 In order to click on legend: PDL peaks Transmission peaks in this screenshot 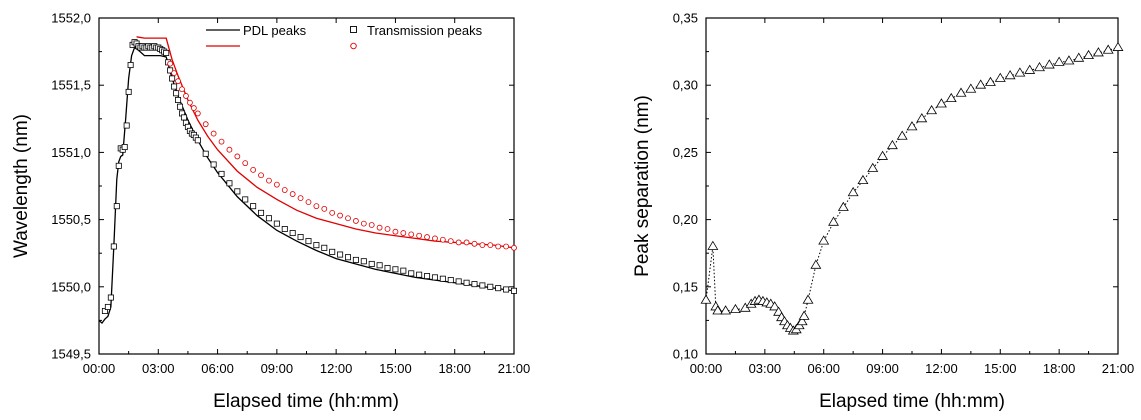, I will do `click(344, 36)`.